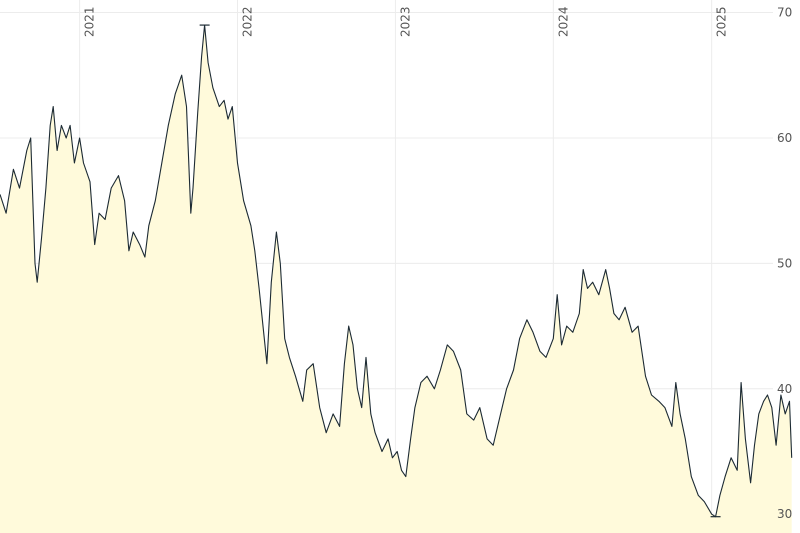 This screenshot has height=533, width=800. What do you see at coordinates (722, 21) in the screenshot?
I see `x-tick-label: 2025` at bounding box center [722, 21].